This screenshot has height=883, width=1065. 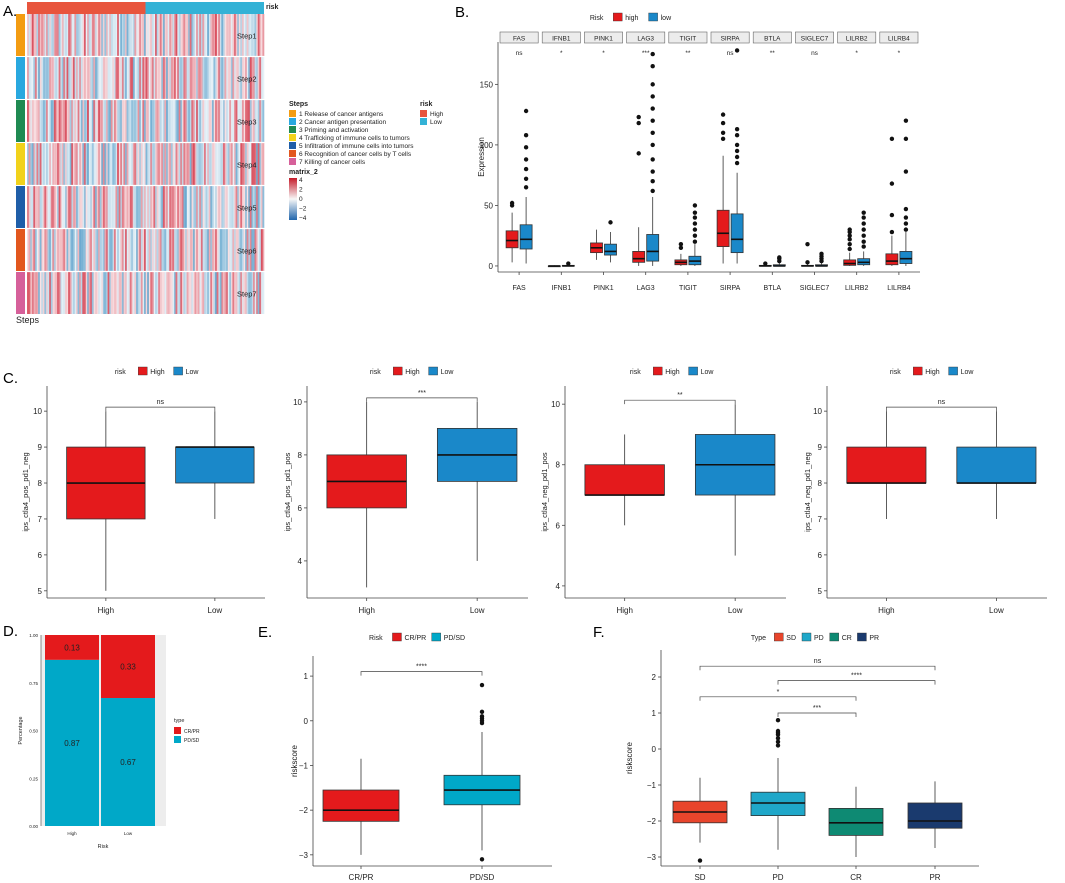 I want to click on x-tick-label: CR/PR, so click(x=361, y=877).